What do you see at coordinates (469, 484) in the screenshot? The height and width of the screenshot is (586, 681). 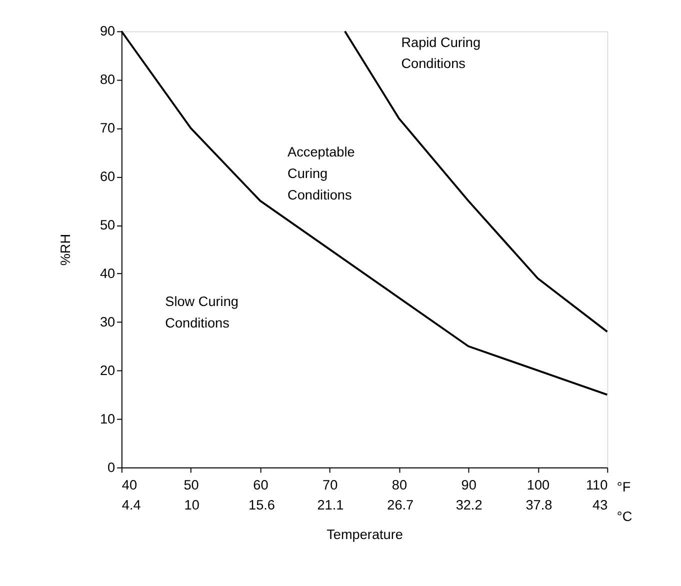 I see `x-tick-label: 90` at bounding box center [469, 484].